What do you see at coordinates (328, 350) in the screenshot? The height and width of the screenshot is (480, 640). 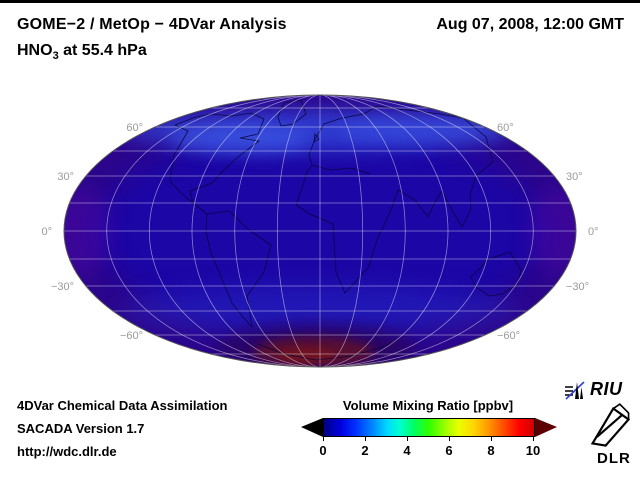 I see `antarctica-outline` at bounding box center [328, 350].